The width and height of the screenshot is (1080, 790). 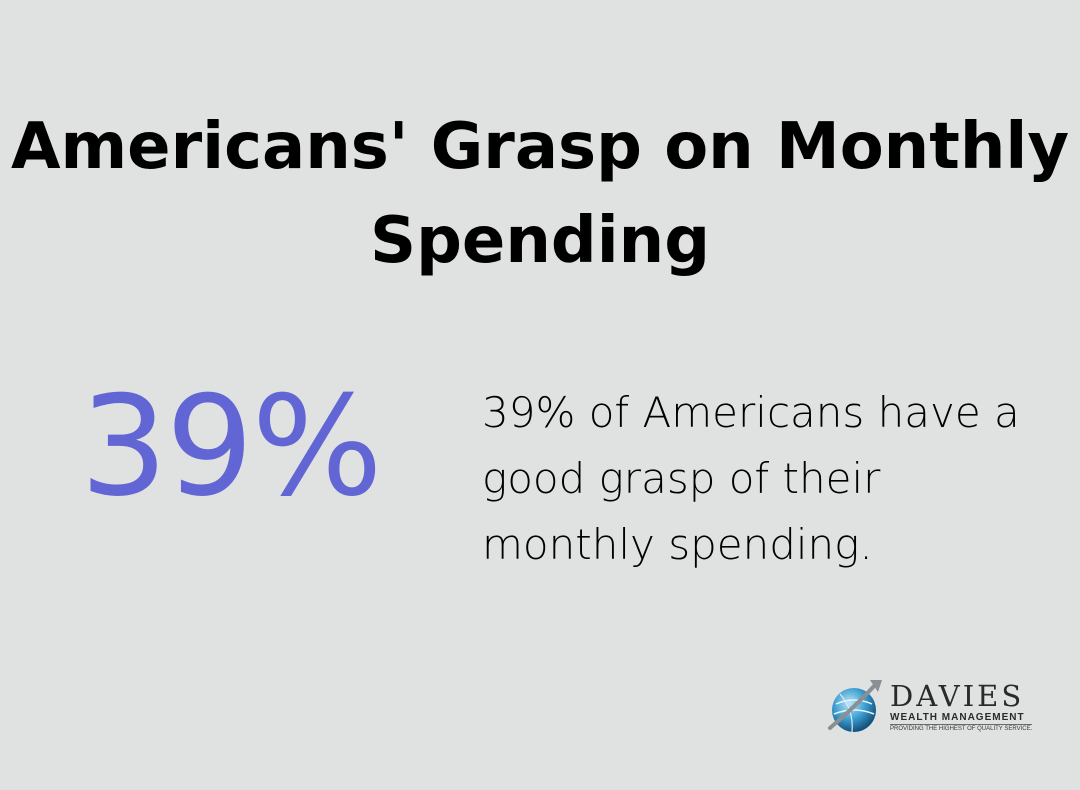 What do you see at coordinates (231, 446) in the screenshot?
I see `stat-value: 39%` at bounding box center [231, 446].